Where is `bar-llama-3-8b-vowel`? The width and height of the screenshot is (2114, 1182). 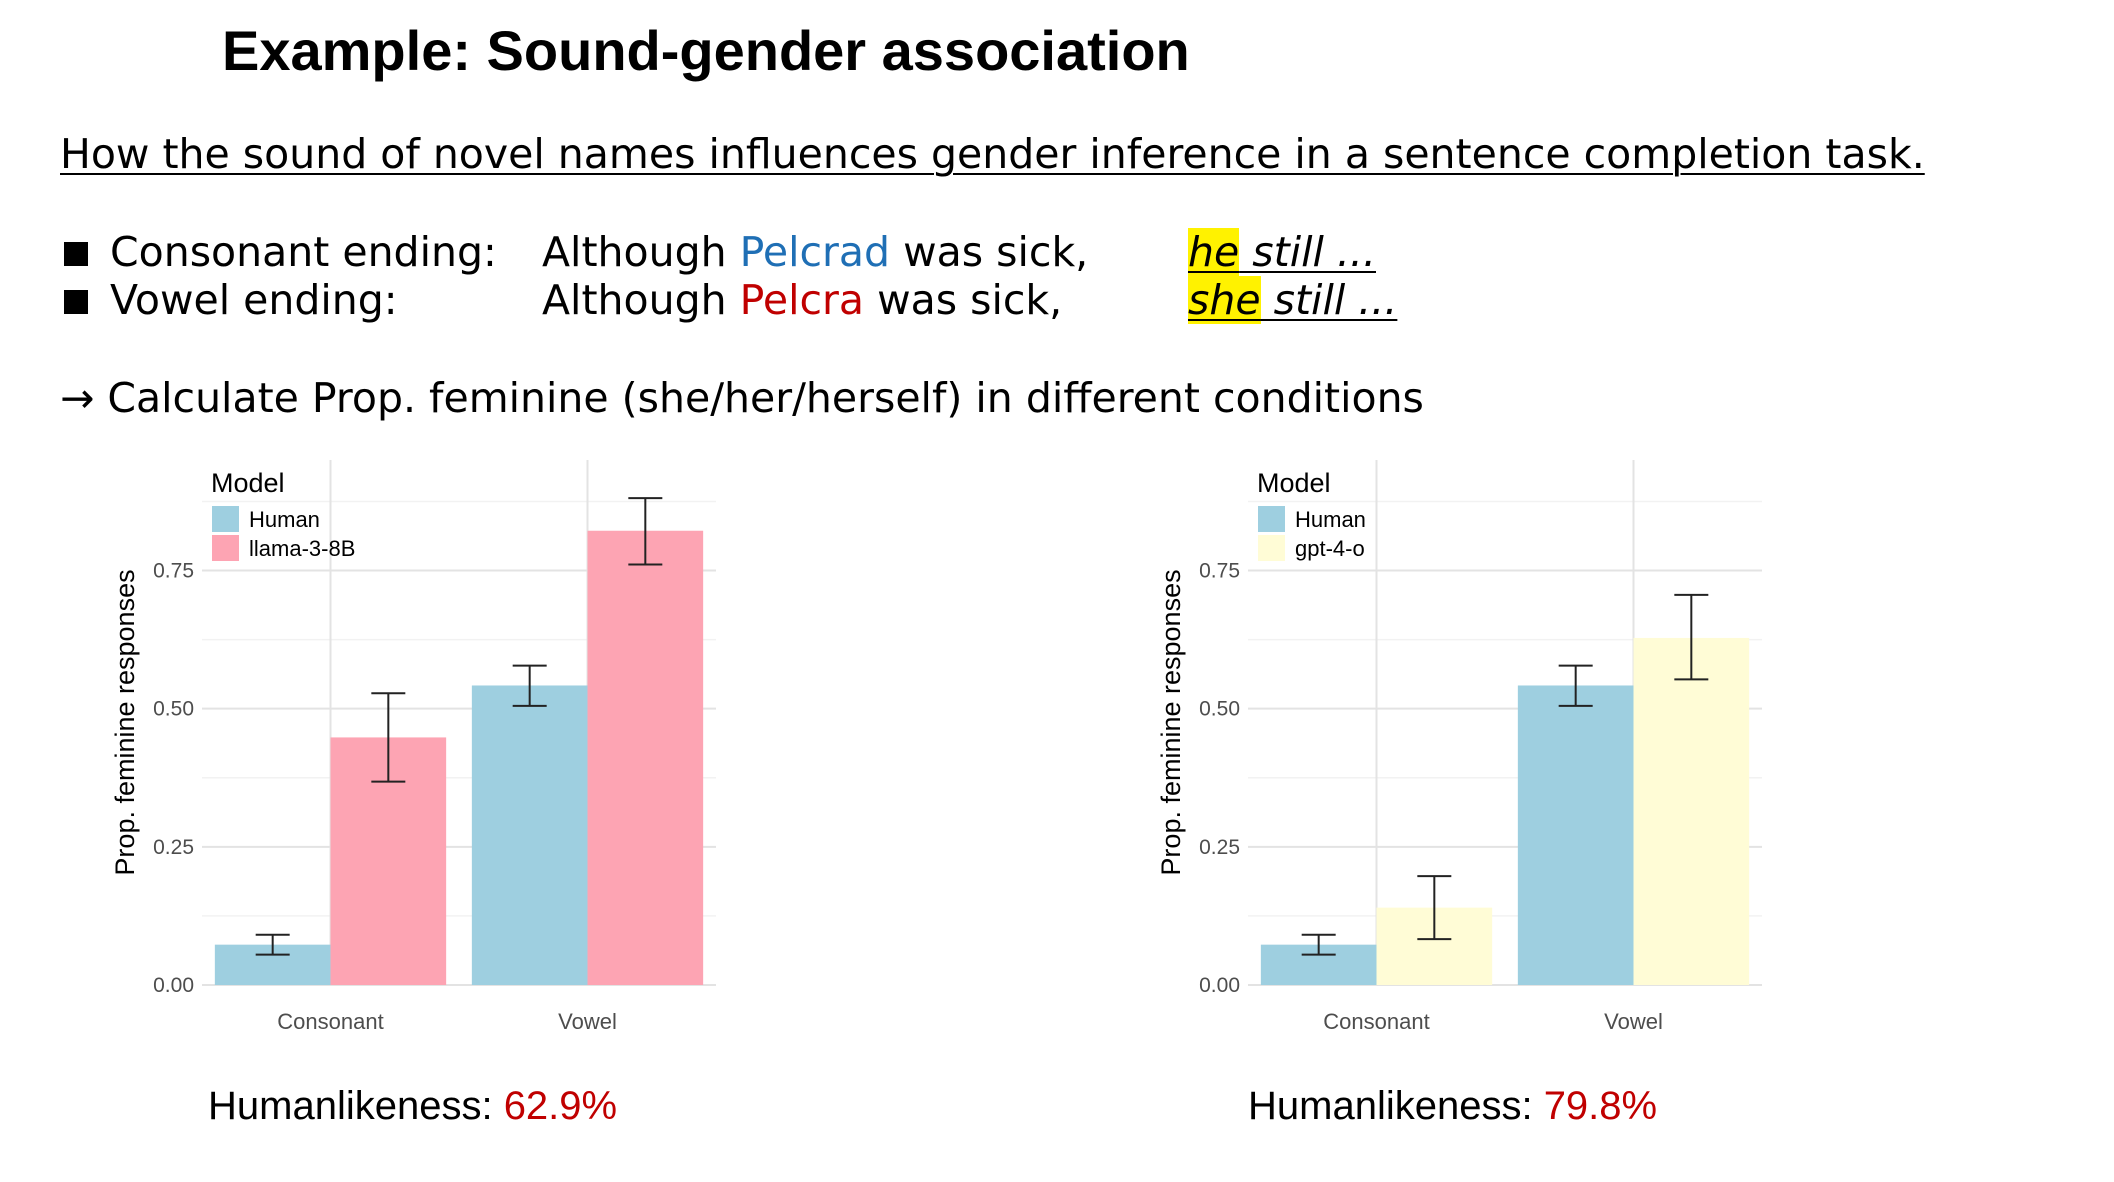
bar-llama-3-8b-vowel is located at coordinates (645, 757).